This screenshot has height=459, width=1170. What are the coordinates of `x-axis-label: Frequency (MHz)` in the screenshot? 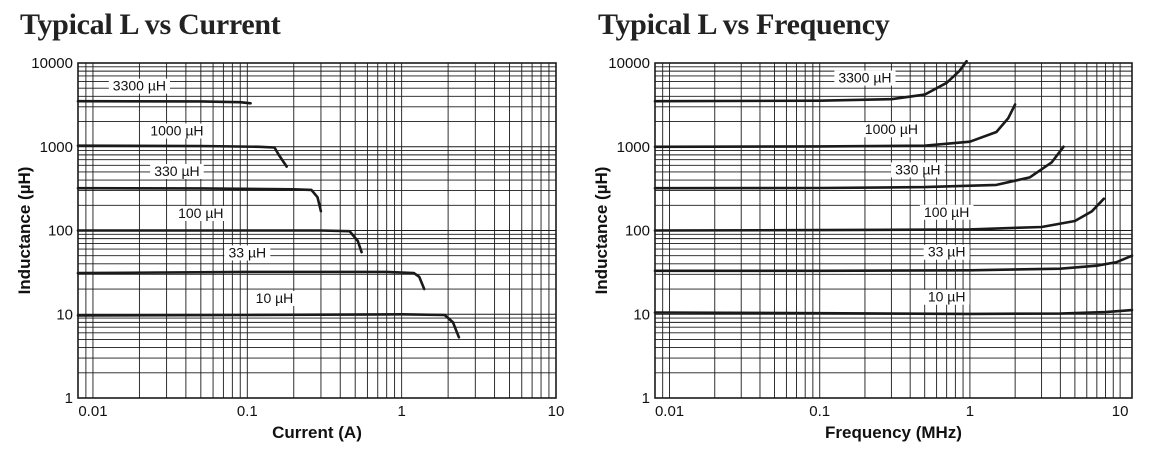 It's located at (893, 432).